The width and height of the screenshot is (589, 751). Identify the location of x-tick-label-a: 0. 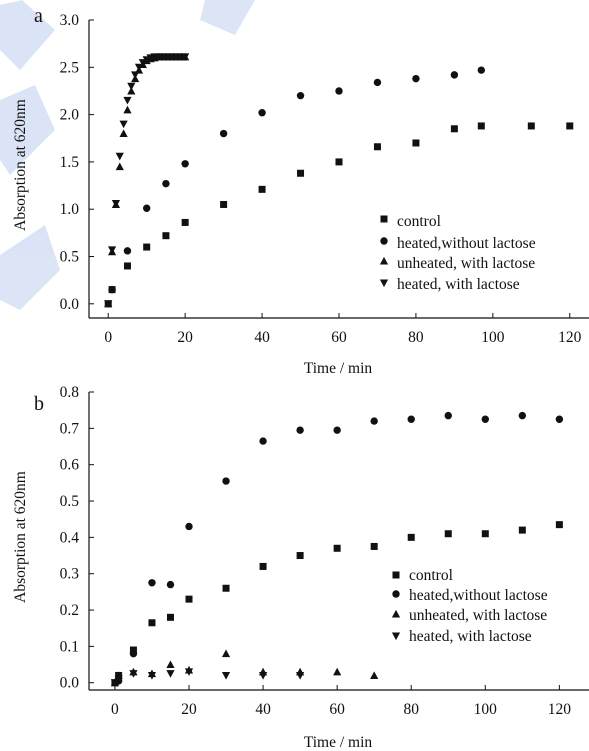
(108, 337).